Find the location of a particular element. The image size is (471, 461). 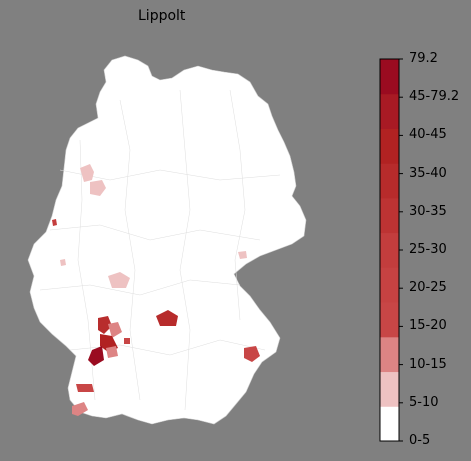

colorbar-tick-label: 45-79.2 is located at coordinates (434, 97).